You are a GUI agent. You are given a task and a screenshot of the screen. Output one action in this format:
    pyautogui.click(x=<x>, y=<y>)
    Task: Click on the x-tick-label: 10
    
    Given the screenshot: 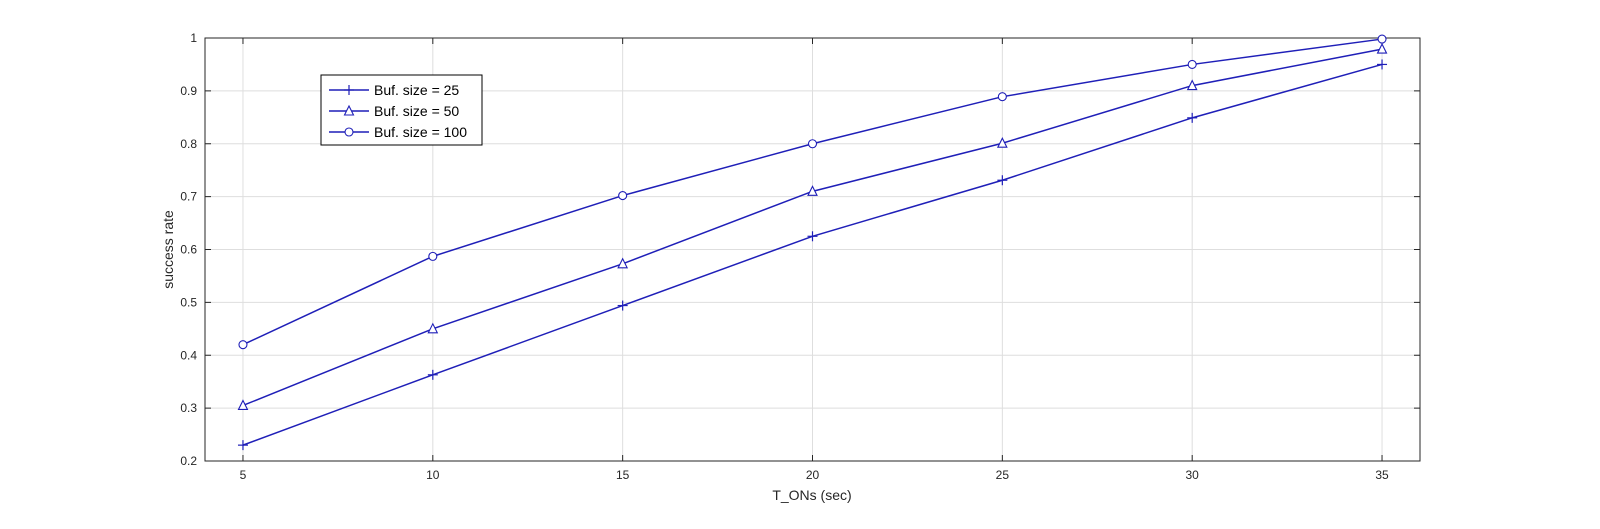 What is the action you would take?
    pyautogui.click(x=433, y=475)
    